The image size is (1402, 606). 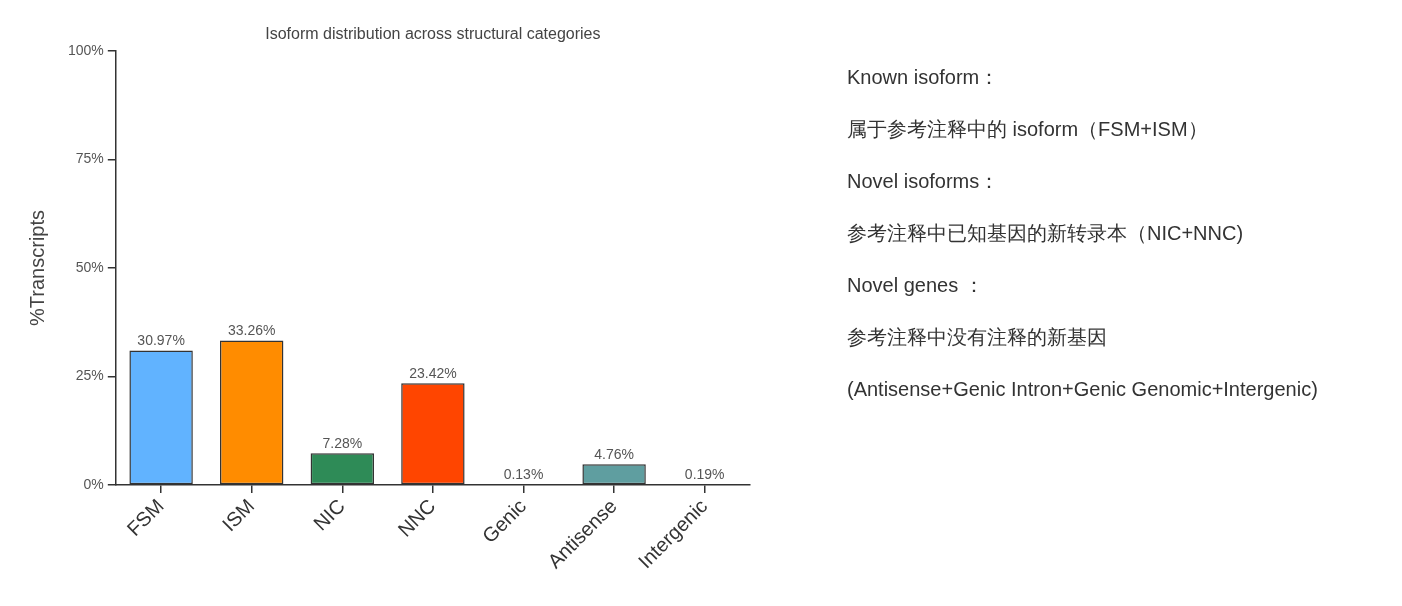 I want to click on data-label: 0.19%, so click(x=704, y=473).